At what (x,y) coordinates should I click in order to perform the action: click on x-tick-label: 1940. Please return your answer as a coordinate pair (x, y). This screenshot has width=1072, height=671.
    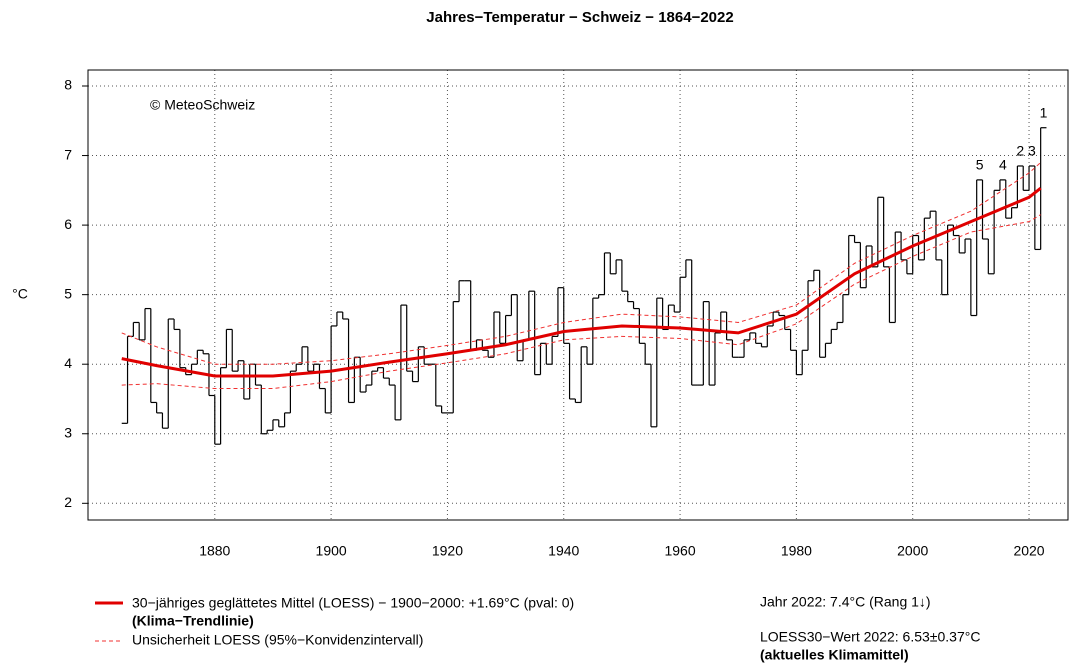
    Looking at the image, I should click on (563, 551).